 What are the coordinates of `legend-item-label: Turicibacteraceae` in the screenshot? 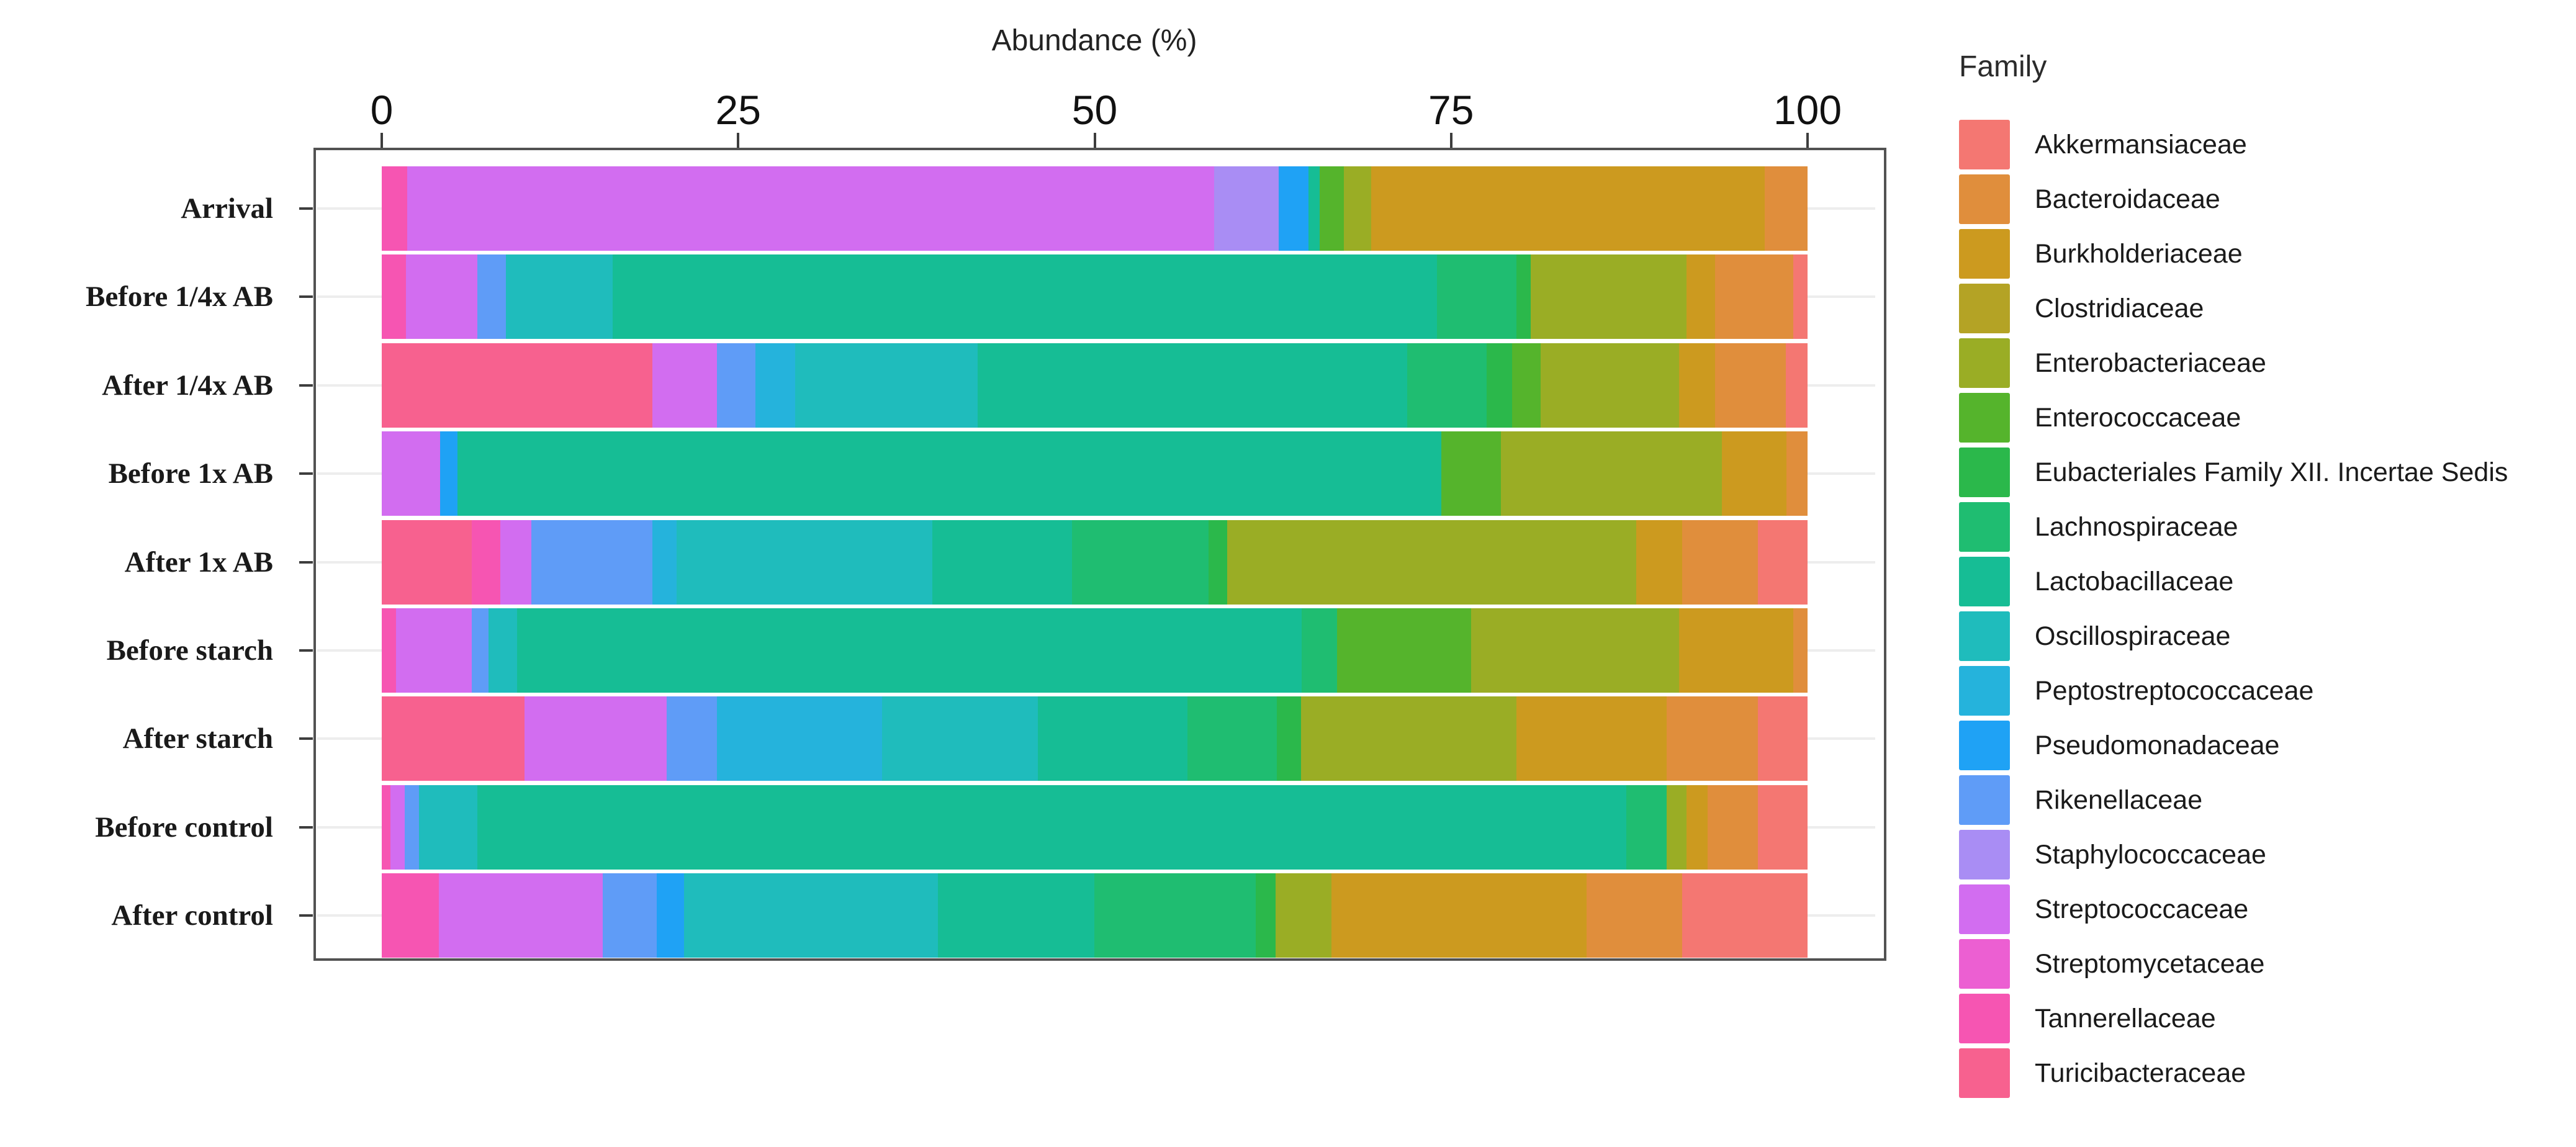 It's located at (2140, 1073).